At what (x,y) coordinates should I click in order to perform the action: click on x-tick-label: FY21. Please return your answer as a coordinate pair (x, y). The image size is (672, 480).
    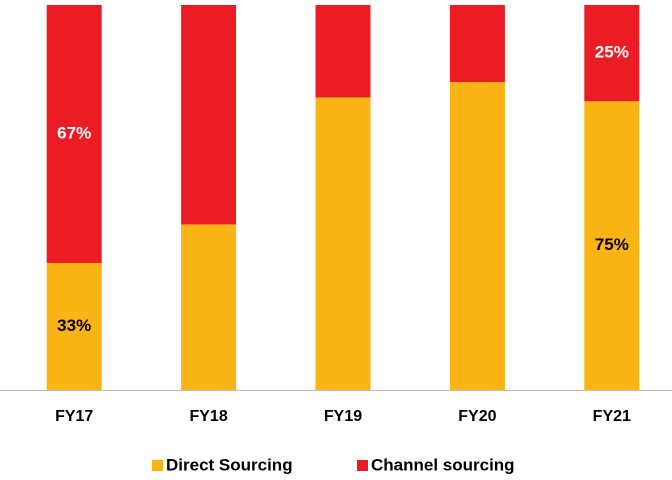
    Looking at the image, I should click on (612, 416).